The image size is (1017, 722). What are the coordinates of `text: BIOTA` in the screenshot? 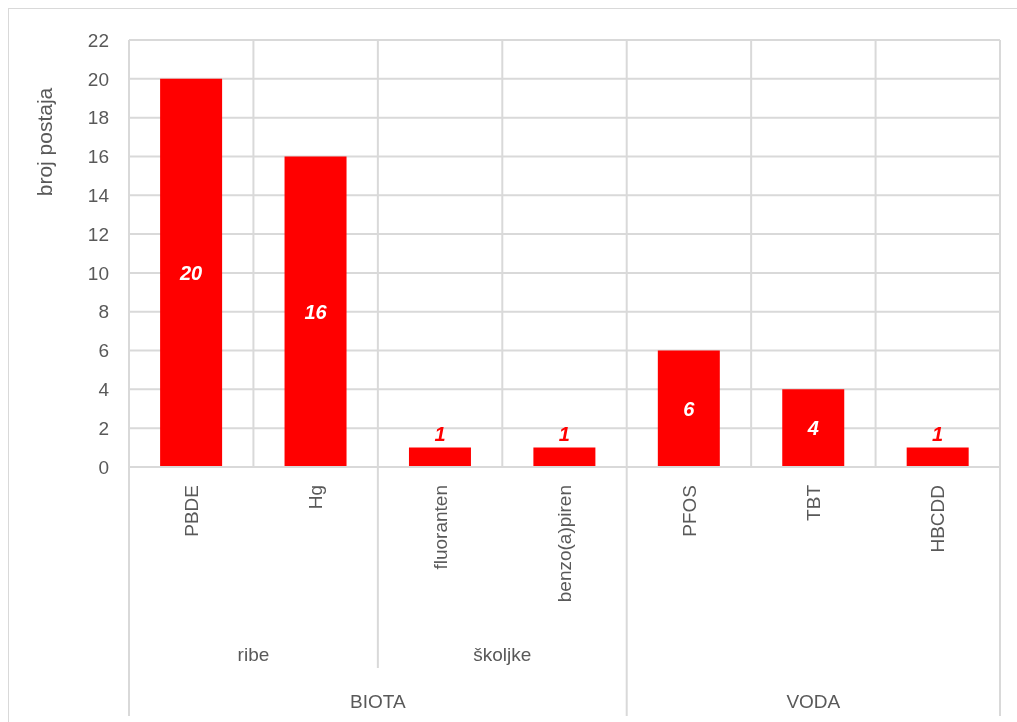 It's located at (378, 701).